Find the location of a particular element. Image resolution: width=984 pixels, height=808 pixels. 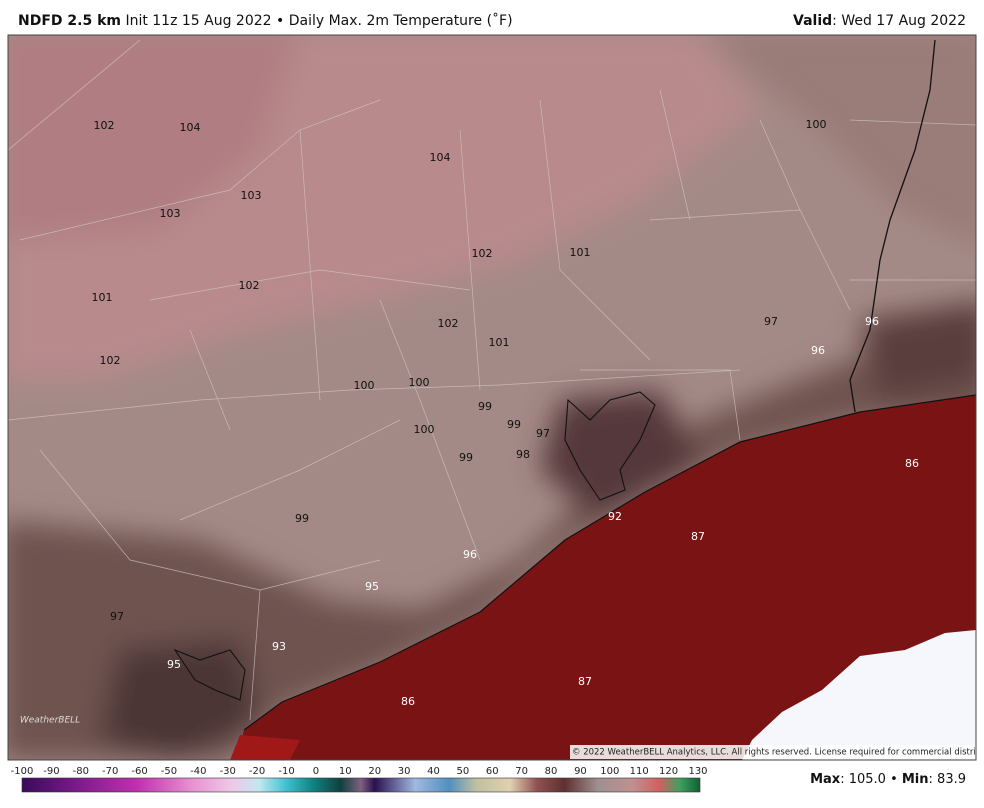

valid-text: : Wed 17 Aug 2022 is located at coordinates (899, 21).